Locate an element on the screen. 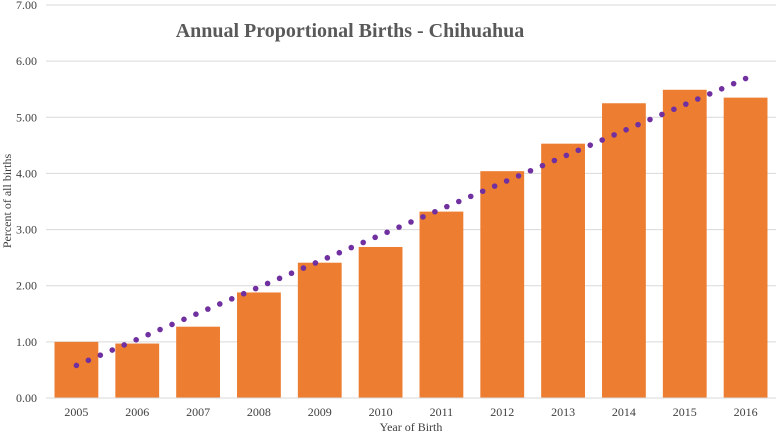  x-tick-label: 2010 is located at coordinates (381, 412).